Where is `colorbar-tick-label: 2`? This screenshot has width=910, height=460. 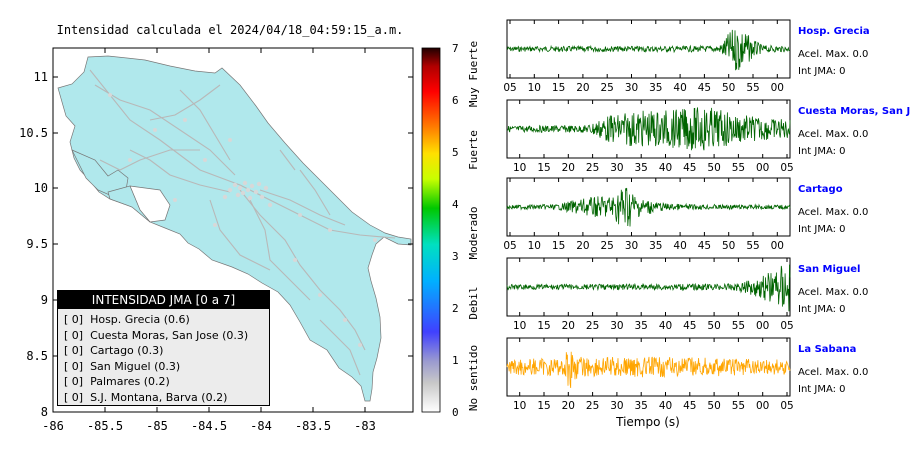
colorbar-tick-label: 2 is located at coordinates (455, 308).